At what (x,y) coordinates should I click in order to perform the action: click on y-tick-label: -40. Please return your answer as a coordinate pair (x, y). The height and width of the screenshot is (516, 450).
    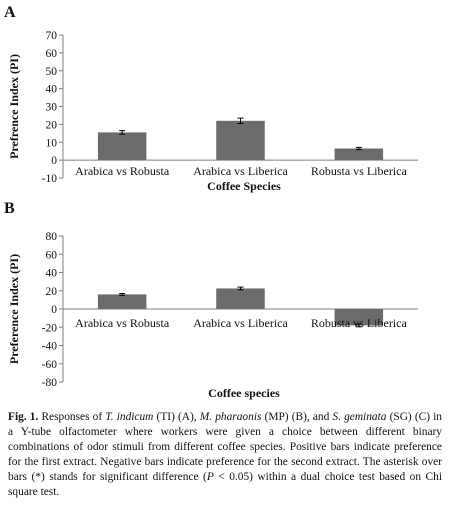
    Looking at the image, I should click on (50, 347).